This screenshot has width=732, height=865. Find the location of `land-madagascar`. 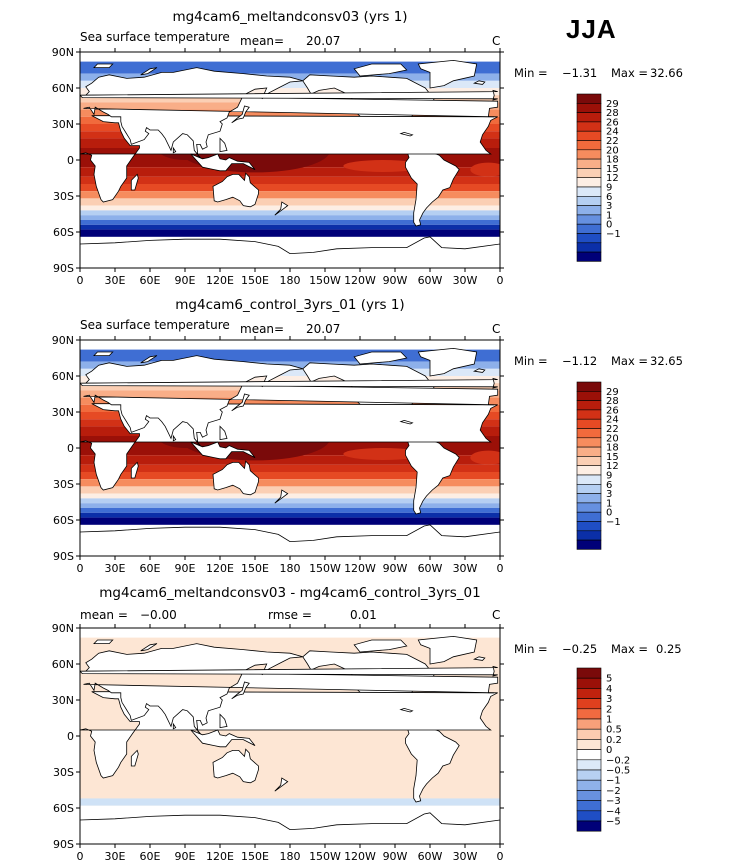

land-madagascar is located at coordinates (134, 470).